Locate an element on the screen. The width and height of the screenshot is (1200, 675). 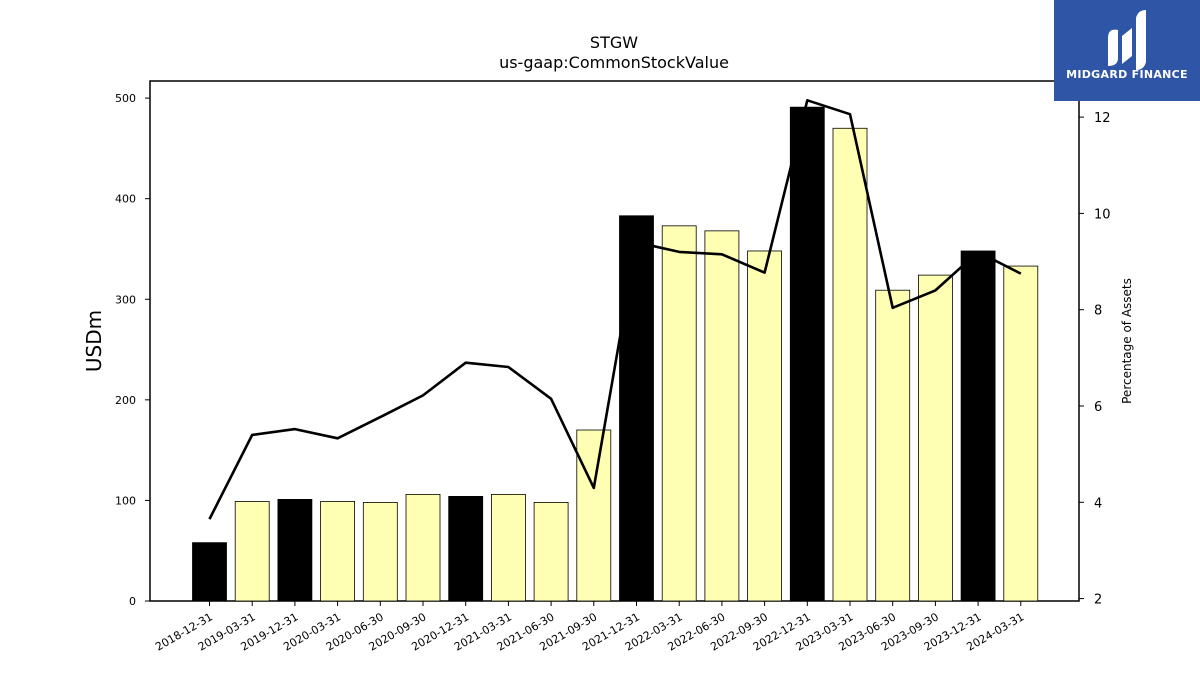
y2-tick-label-4: 4 is located at coordinates (1098, 503).